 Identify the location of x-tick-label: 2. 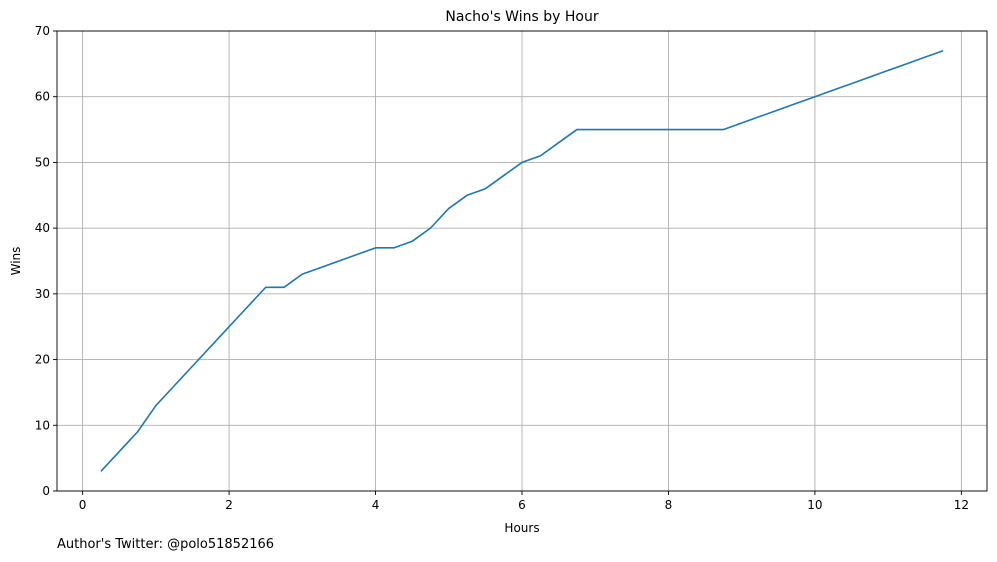
(229, 505).